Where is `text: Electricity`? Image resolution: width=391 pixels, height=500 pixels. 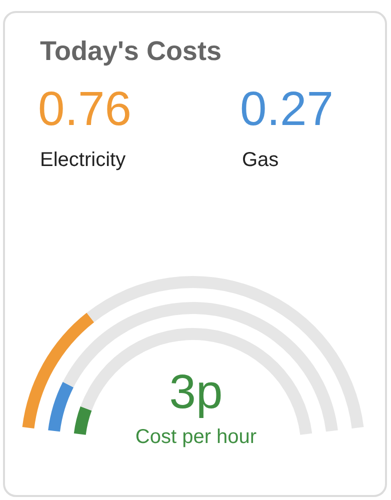 text: Electricity is located at coordinates (83, 160).